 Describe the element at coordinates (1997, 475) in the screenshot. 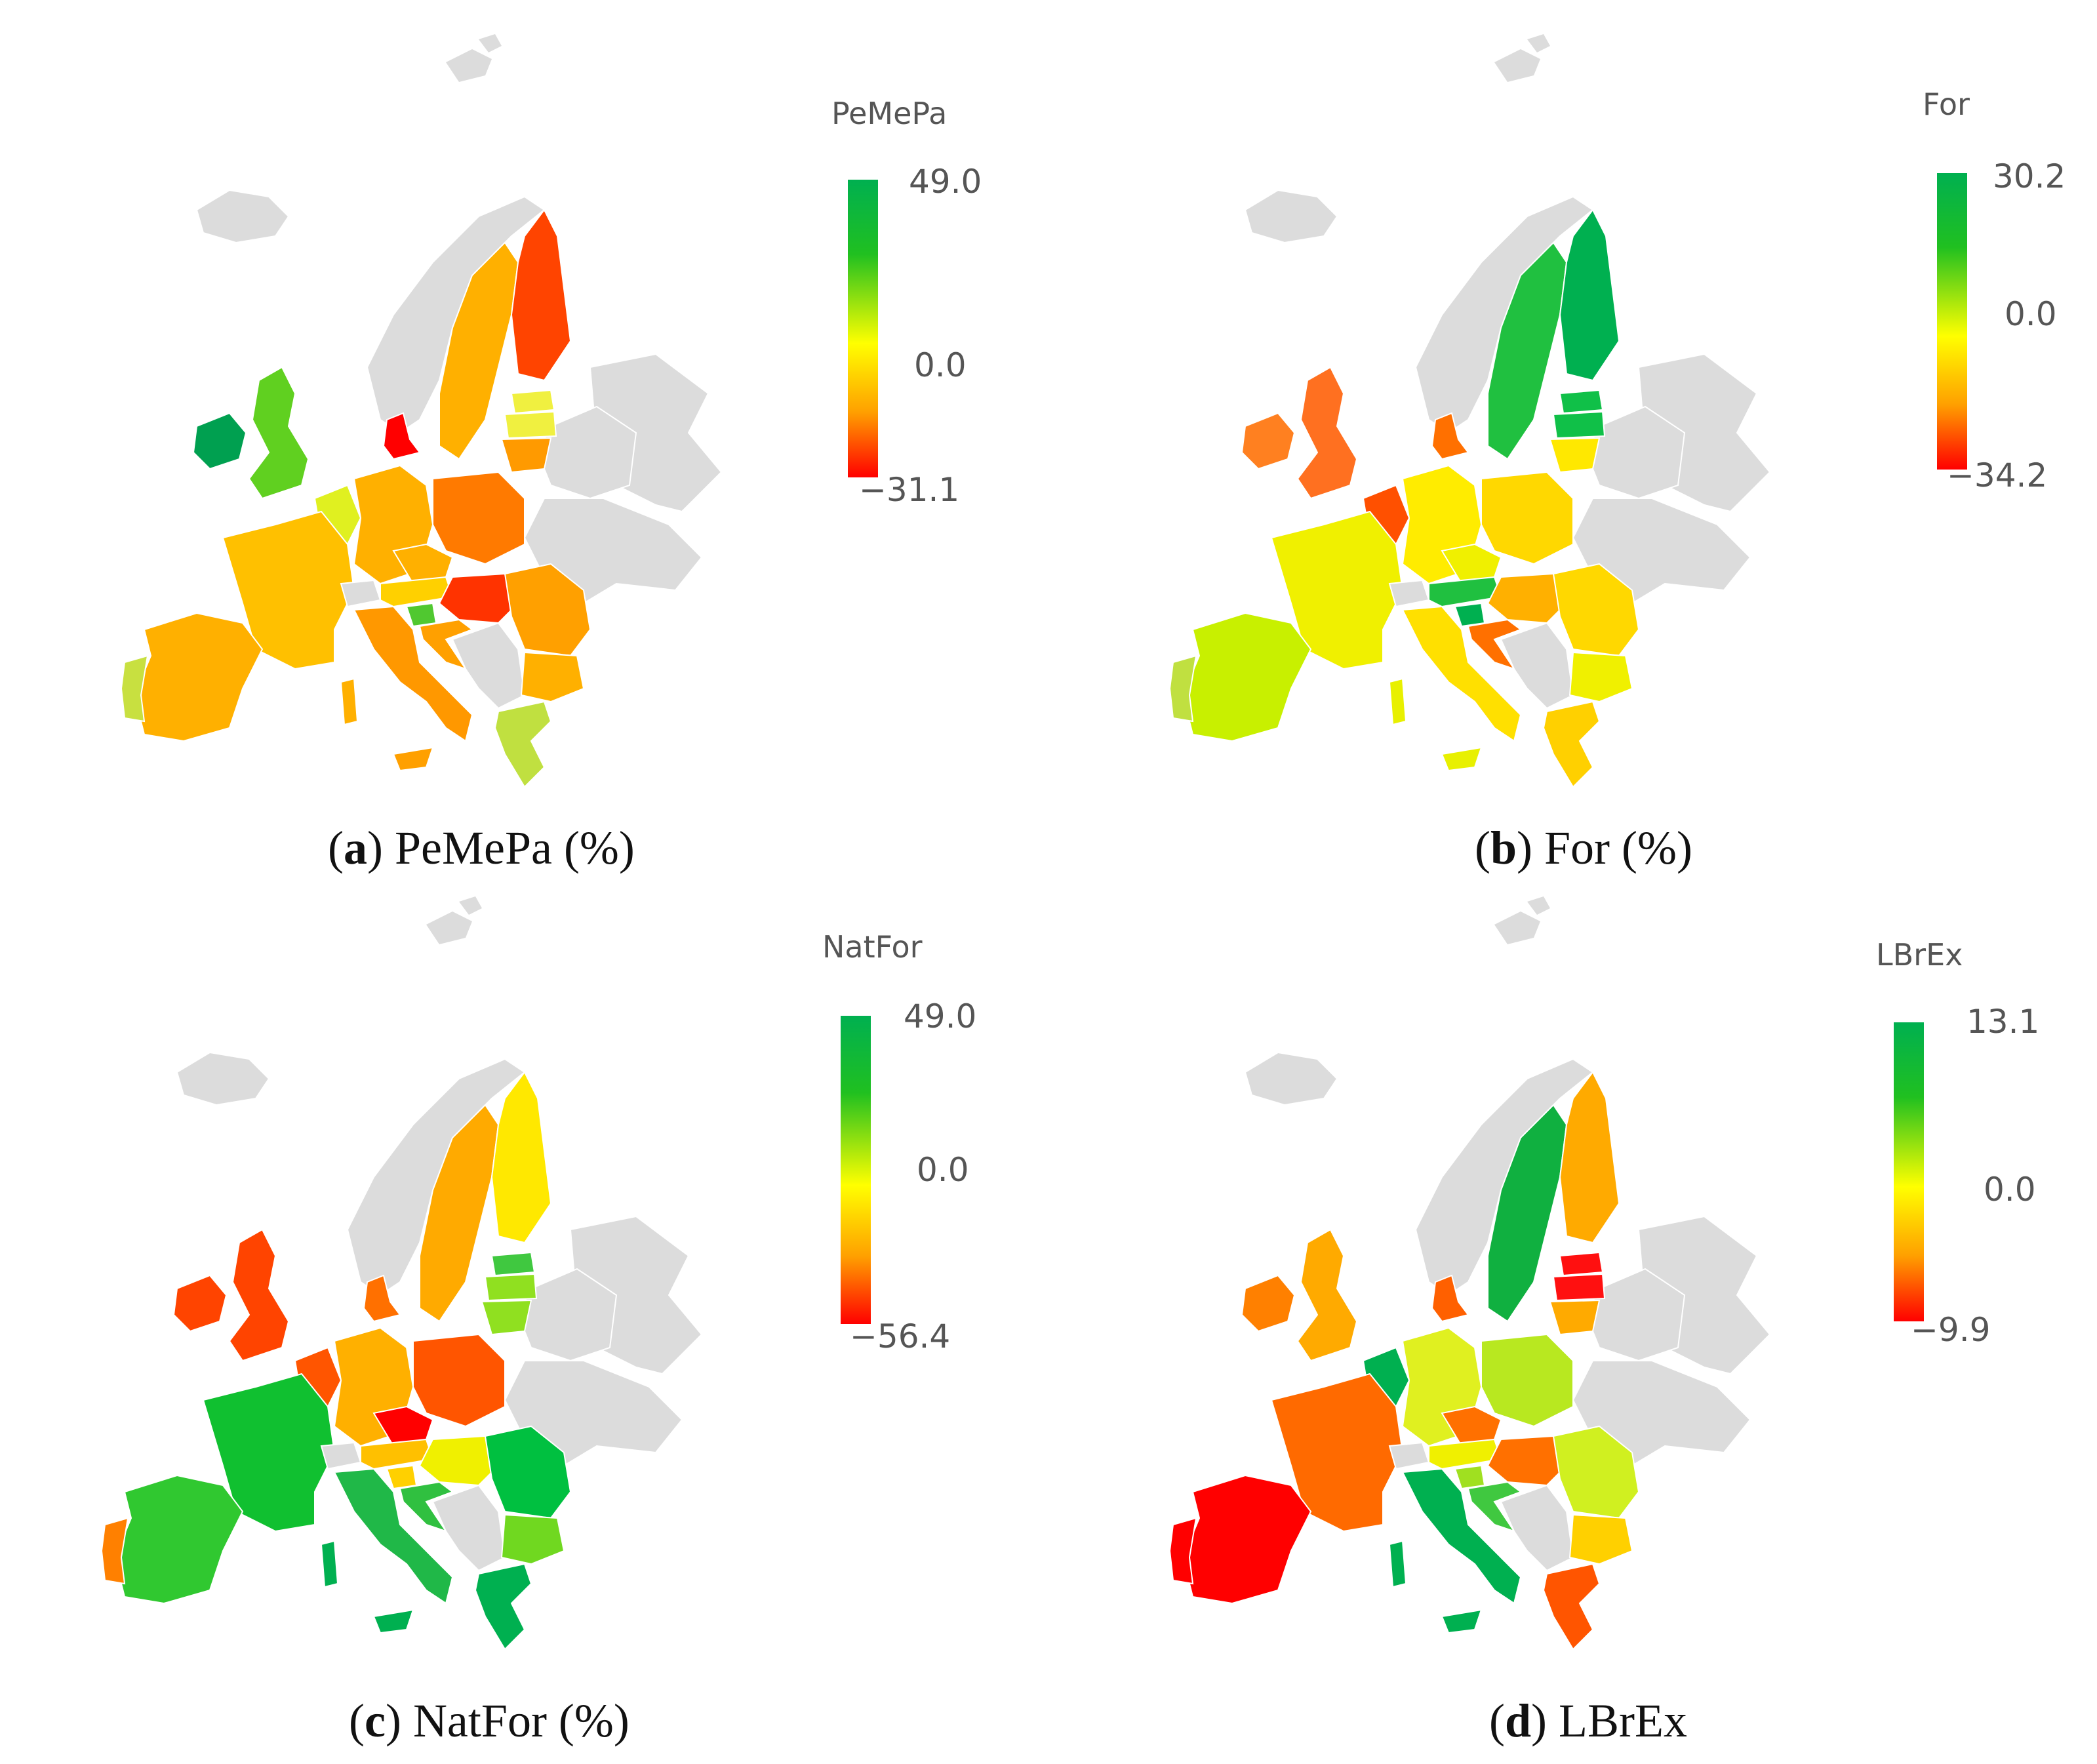

I see `legend-min: −34.2` at that location.